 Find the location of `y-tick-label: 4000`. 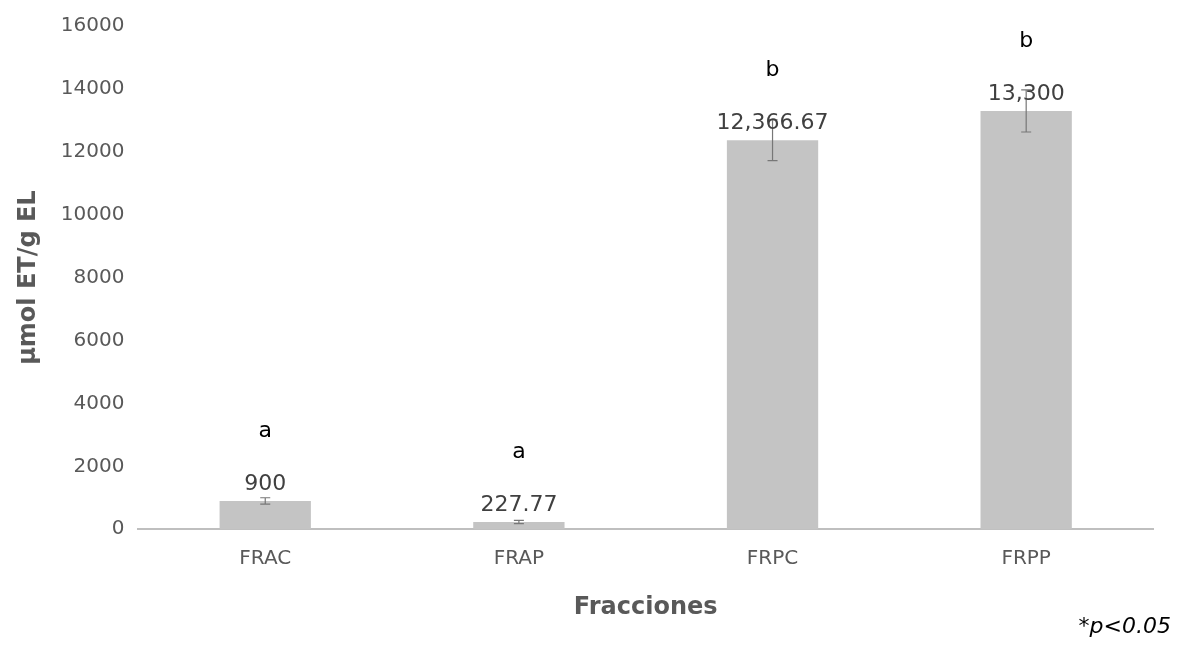

y-tick-label: 4000 is located at coordinates (99, 401).